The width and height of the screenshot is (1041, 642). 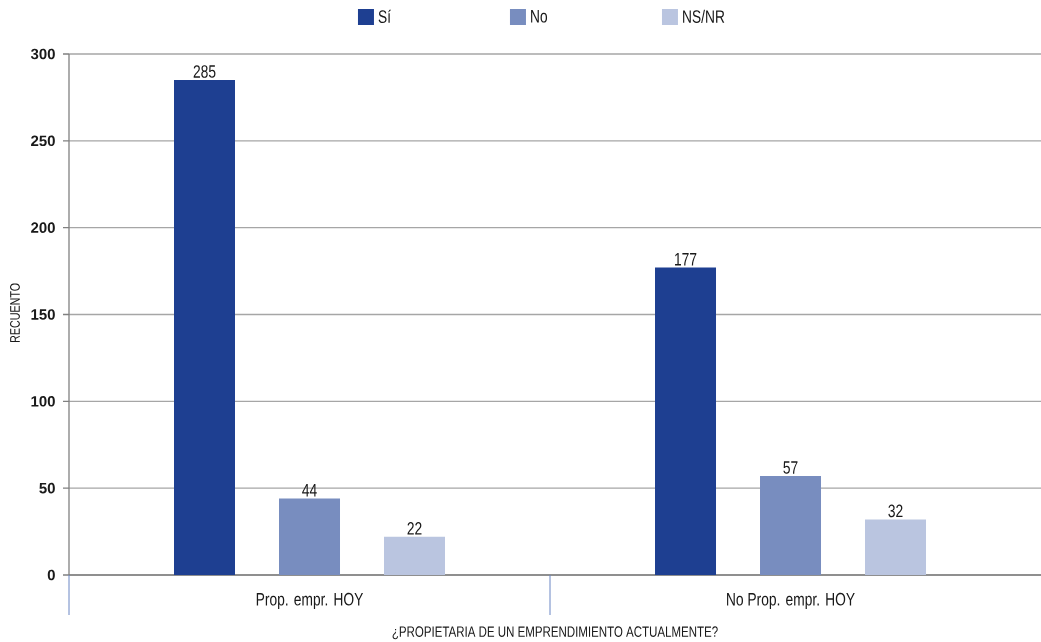 What do you see at coordinates (791, 601) in the screenshot?
I see `x-tick-label: No Prop. empr. HOY` at bounding box center [791, 601].